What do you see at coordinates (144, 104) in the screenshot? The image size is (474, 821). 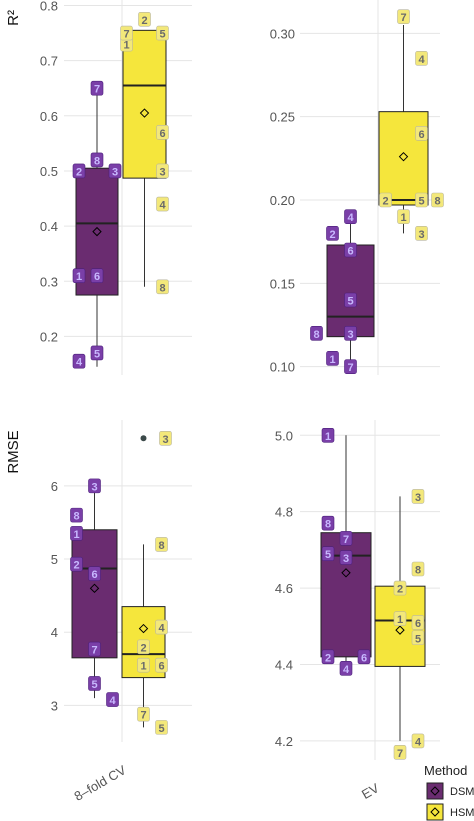 I see `box-hsm` at bounding box center [144, 104].